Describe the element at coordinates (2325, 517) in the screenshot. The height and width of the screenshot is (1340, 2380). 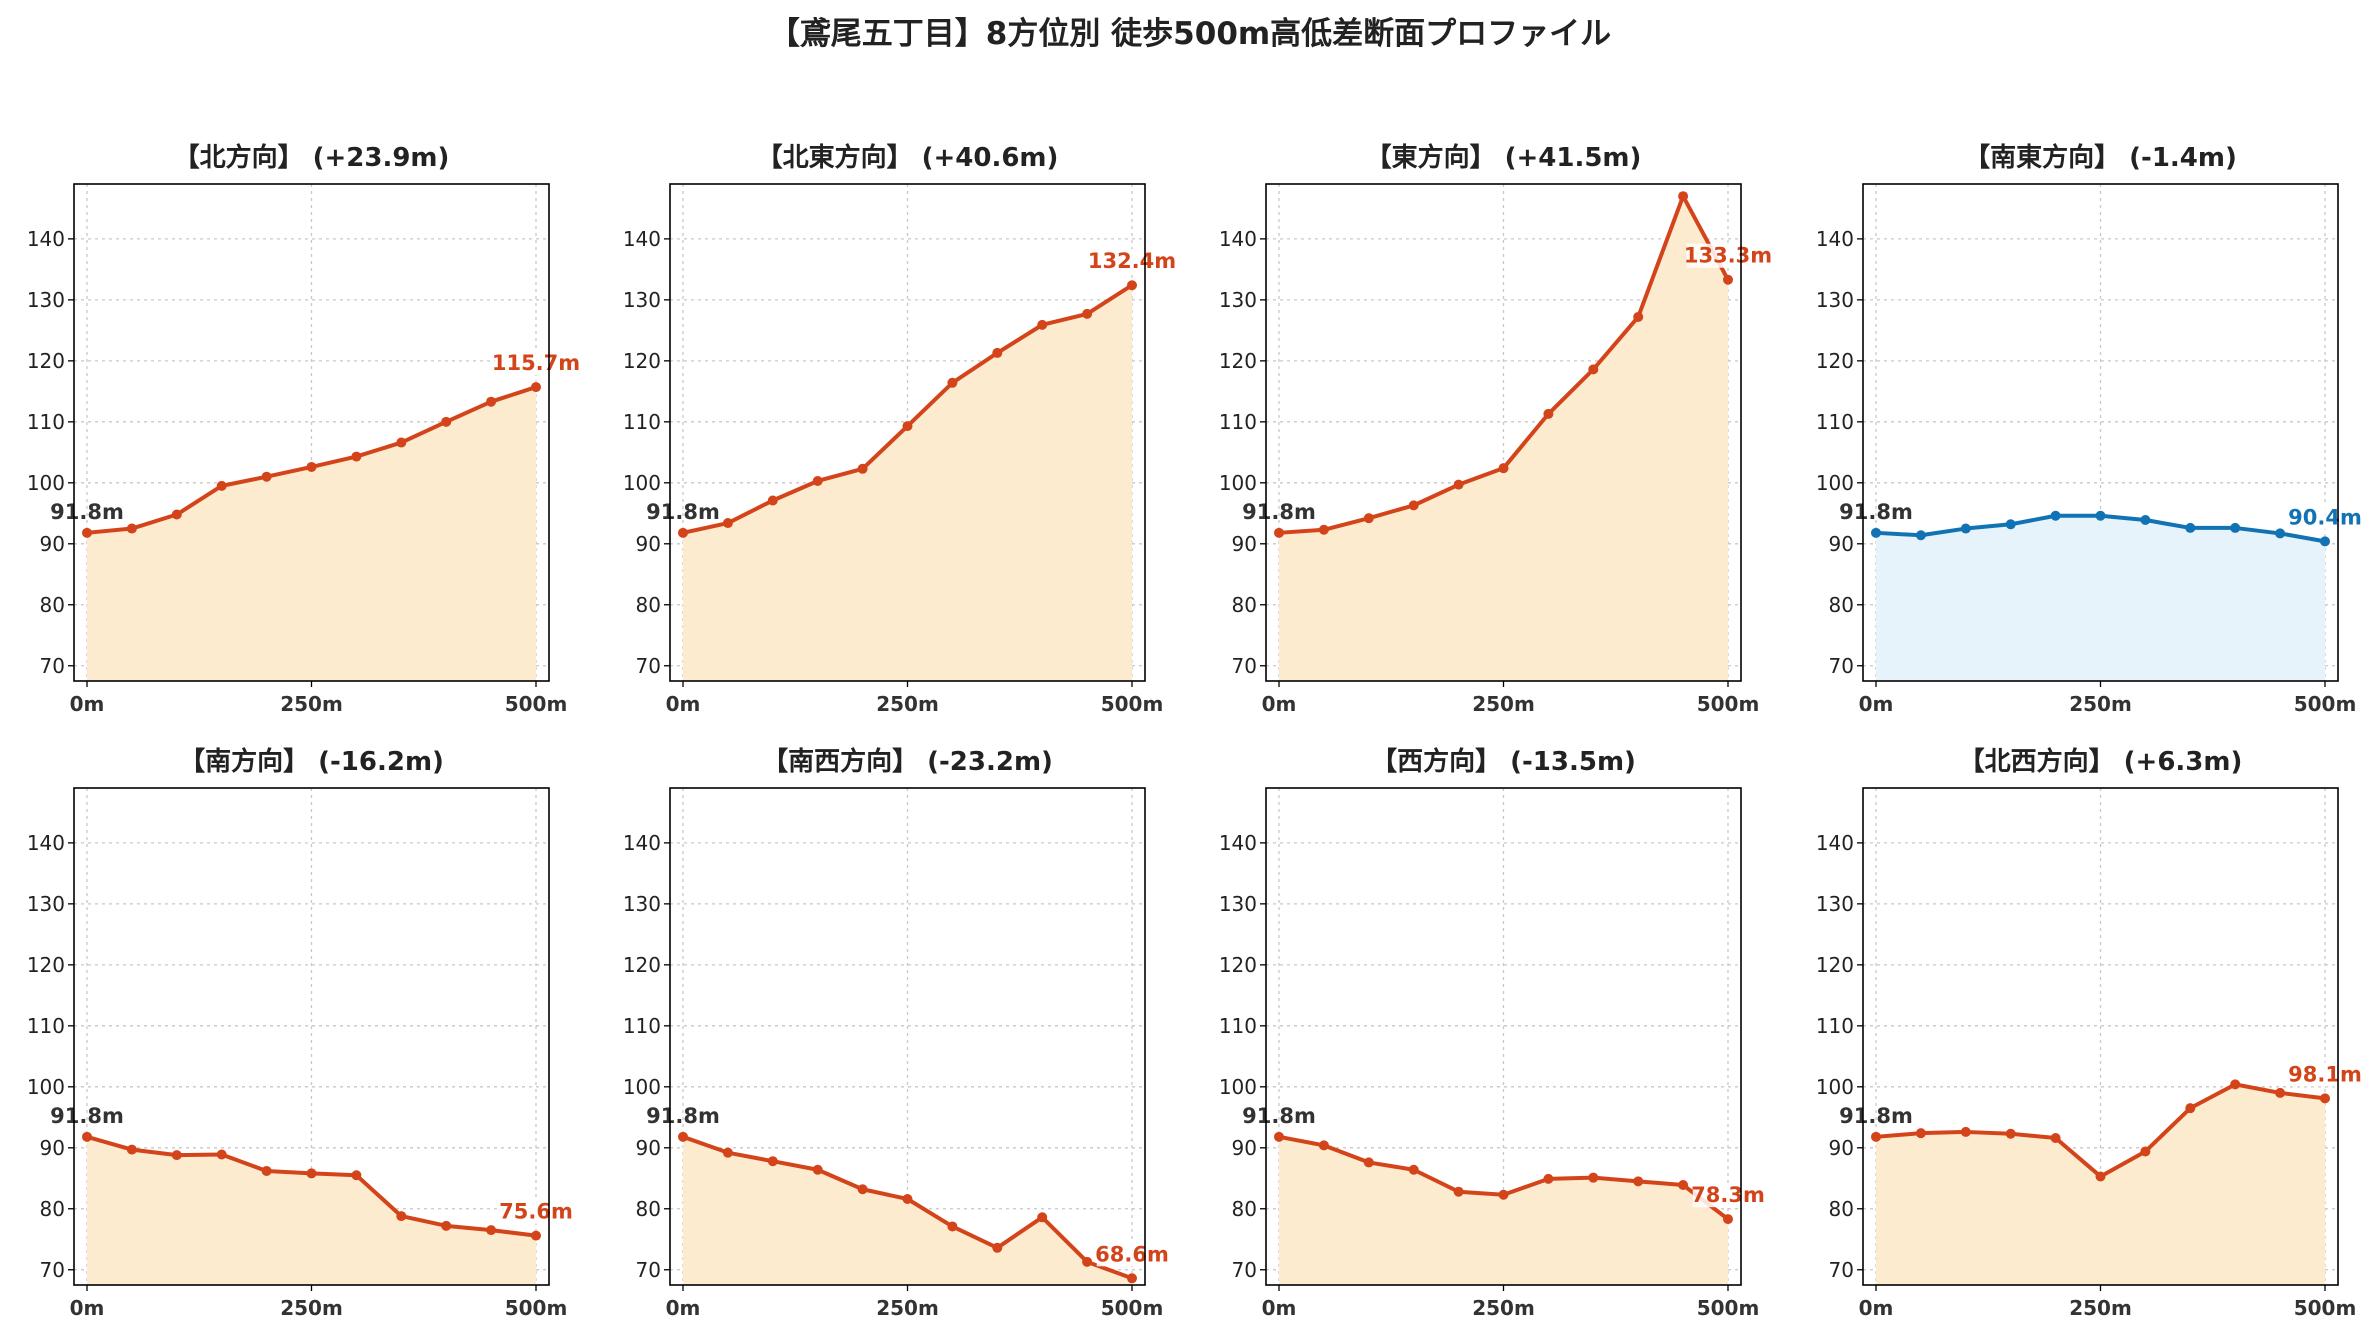
I see `end-elevation-label-group: 90.4m` at that location.